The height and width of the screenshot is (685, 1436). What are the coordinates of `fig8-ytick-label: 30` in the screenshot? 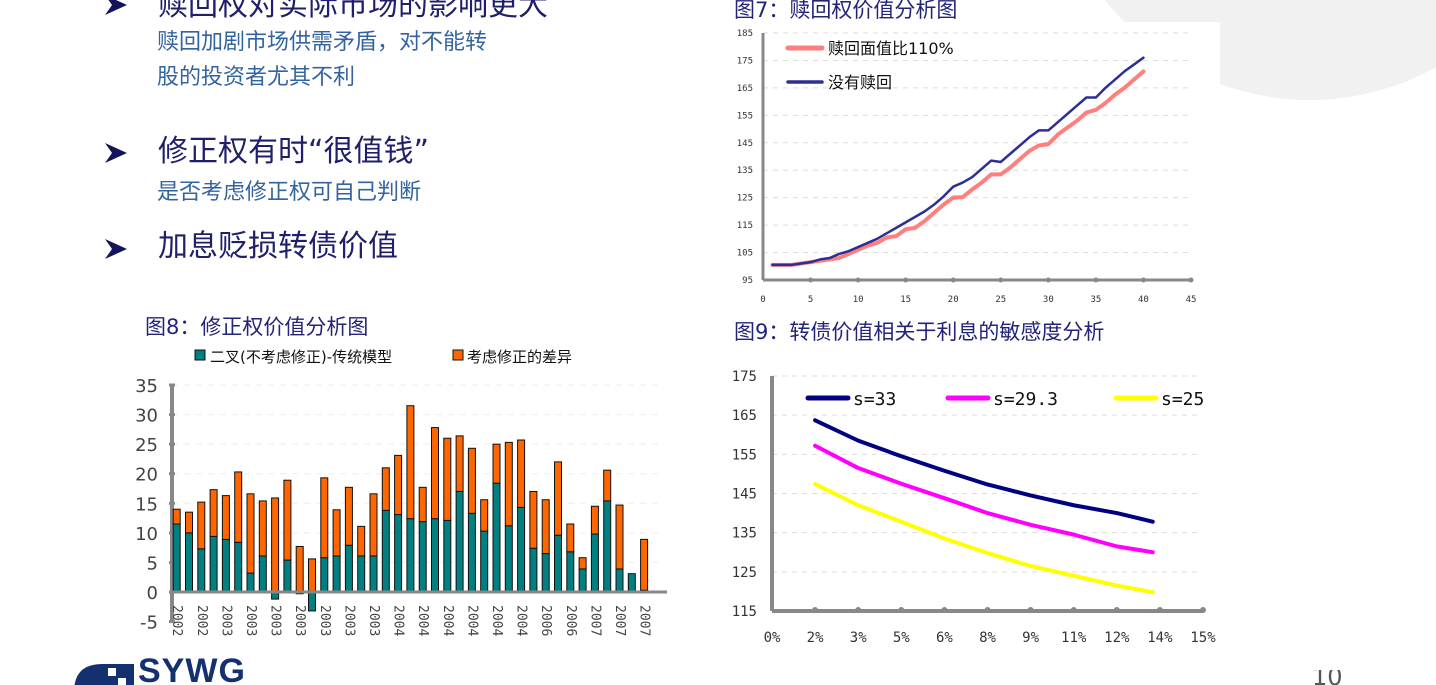 It's located at (146, 416).